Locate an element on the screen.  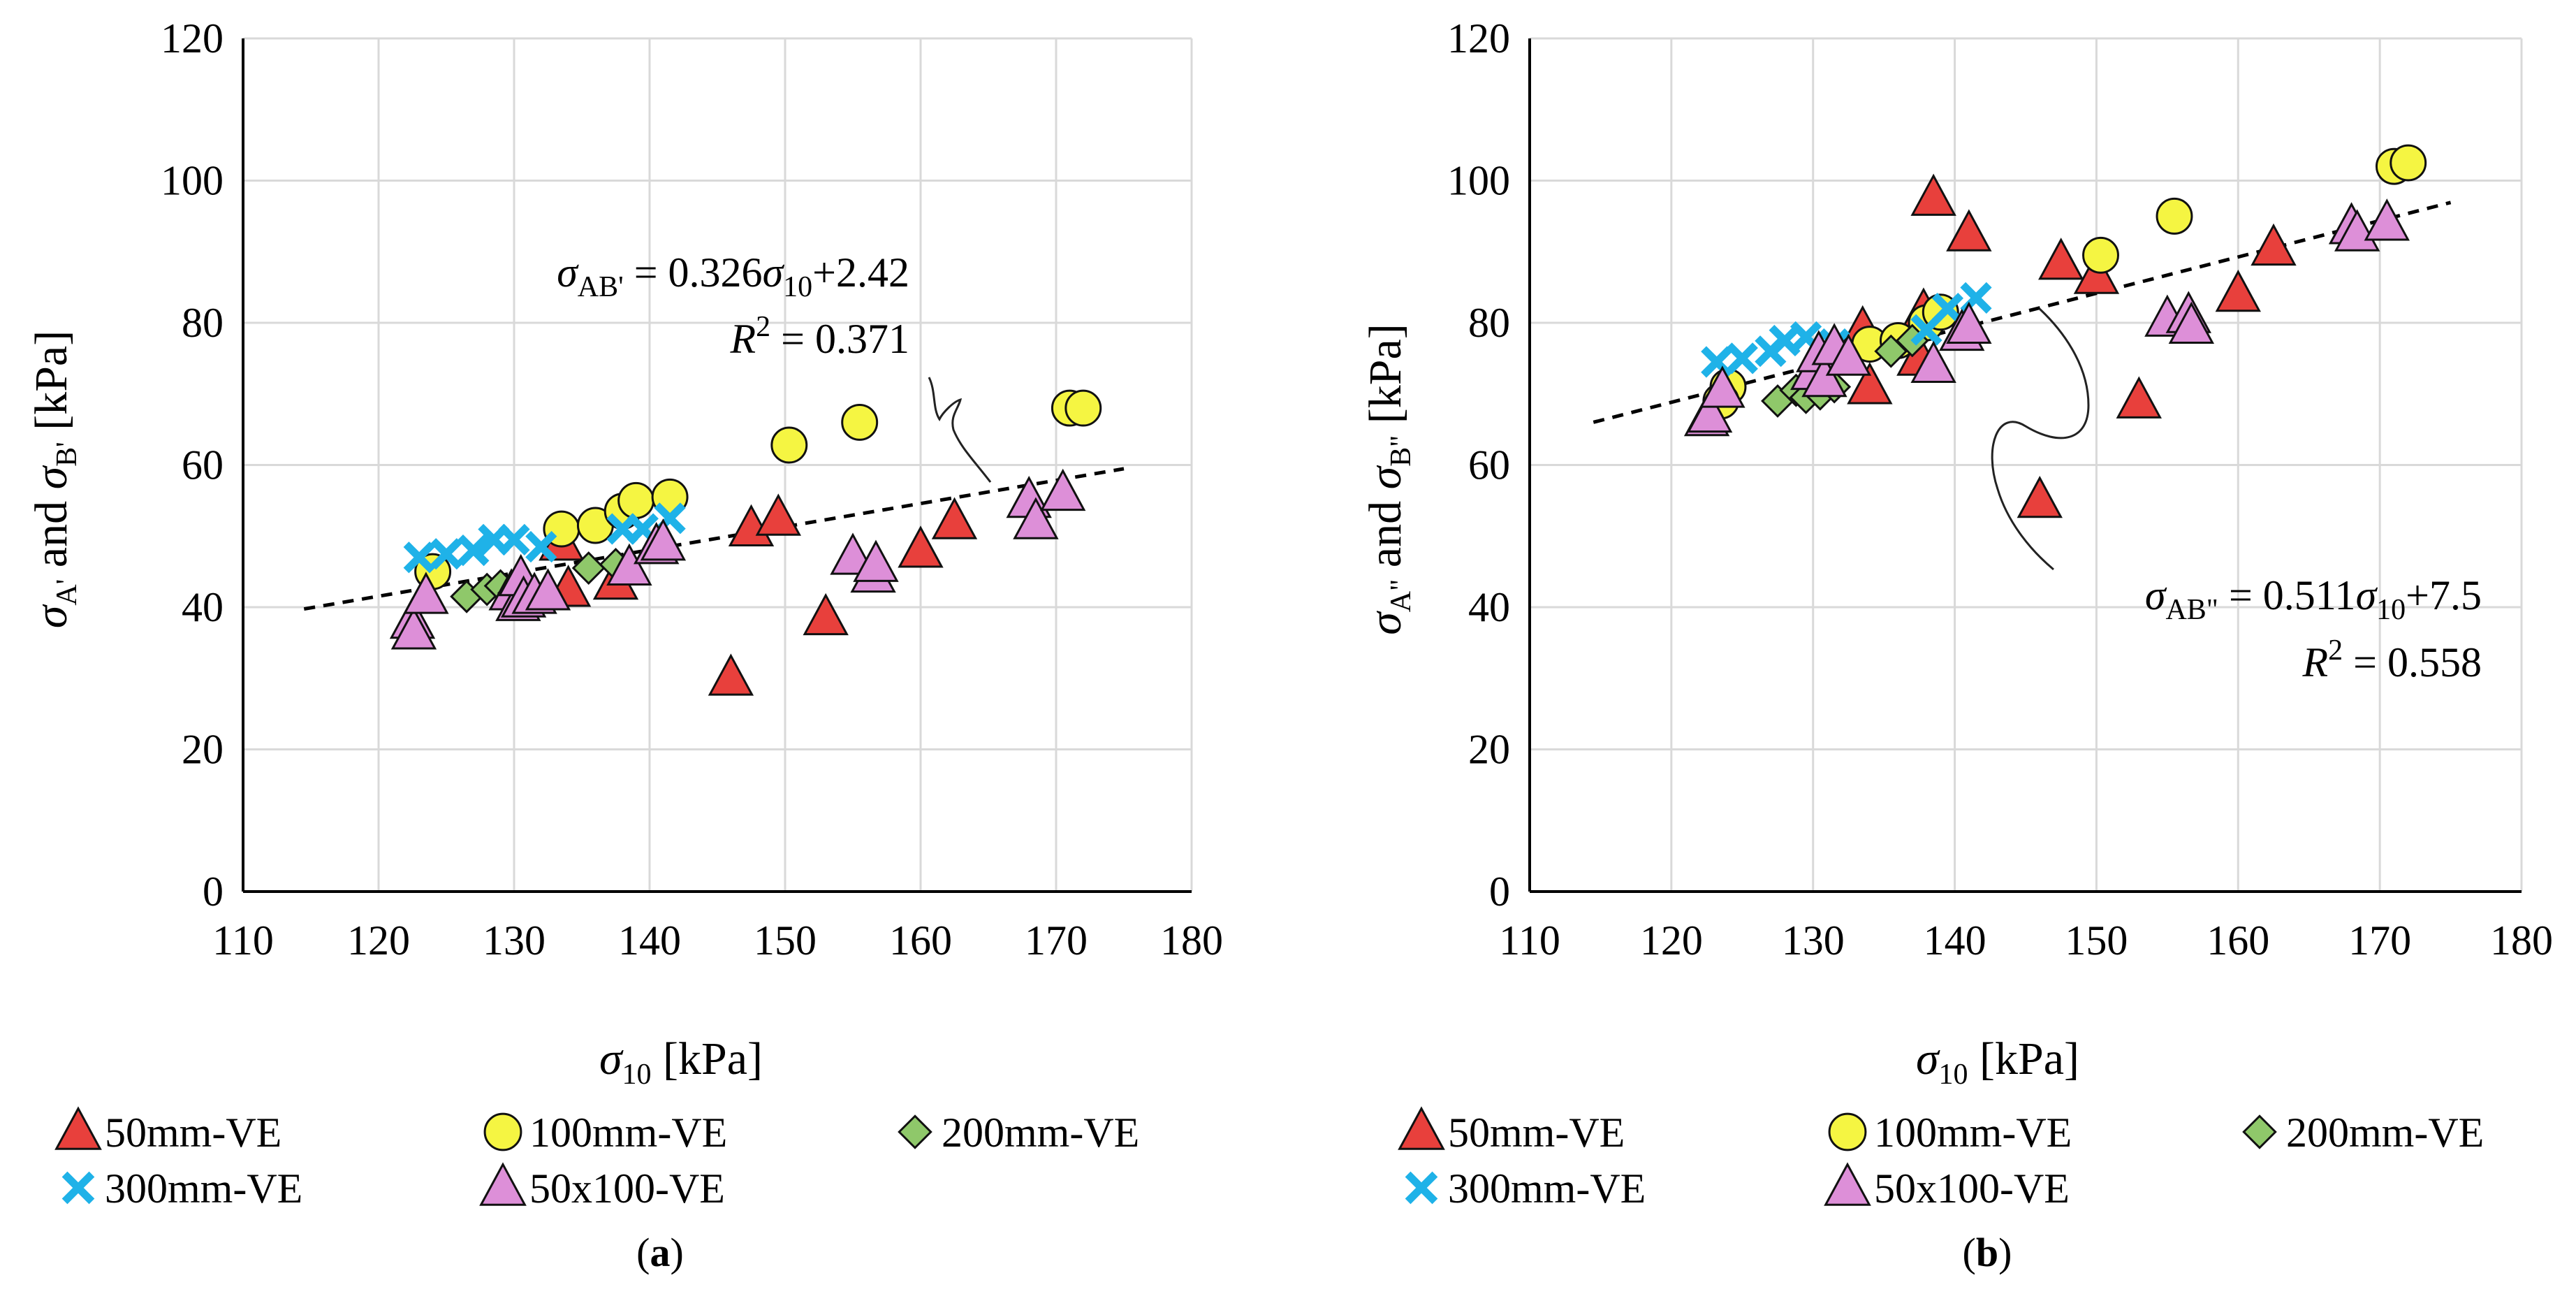
legend-item: 200mm-VE is located at coordinates (1018, 1133).